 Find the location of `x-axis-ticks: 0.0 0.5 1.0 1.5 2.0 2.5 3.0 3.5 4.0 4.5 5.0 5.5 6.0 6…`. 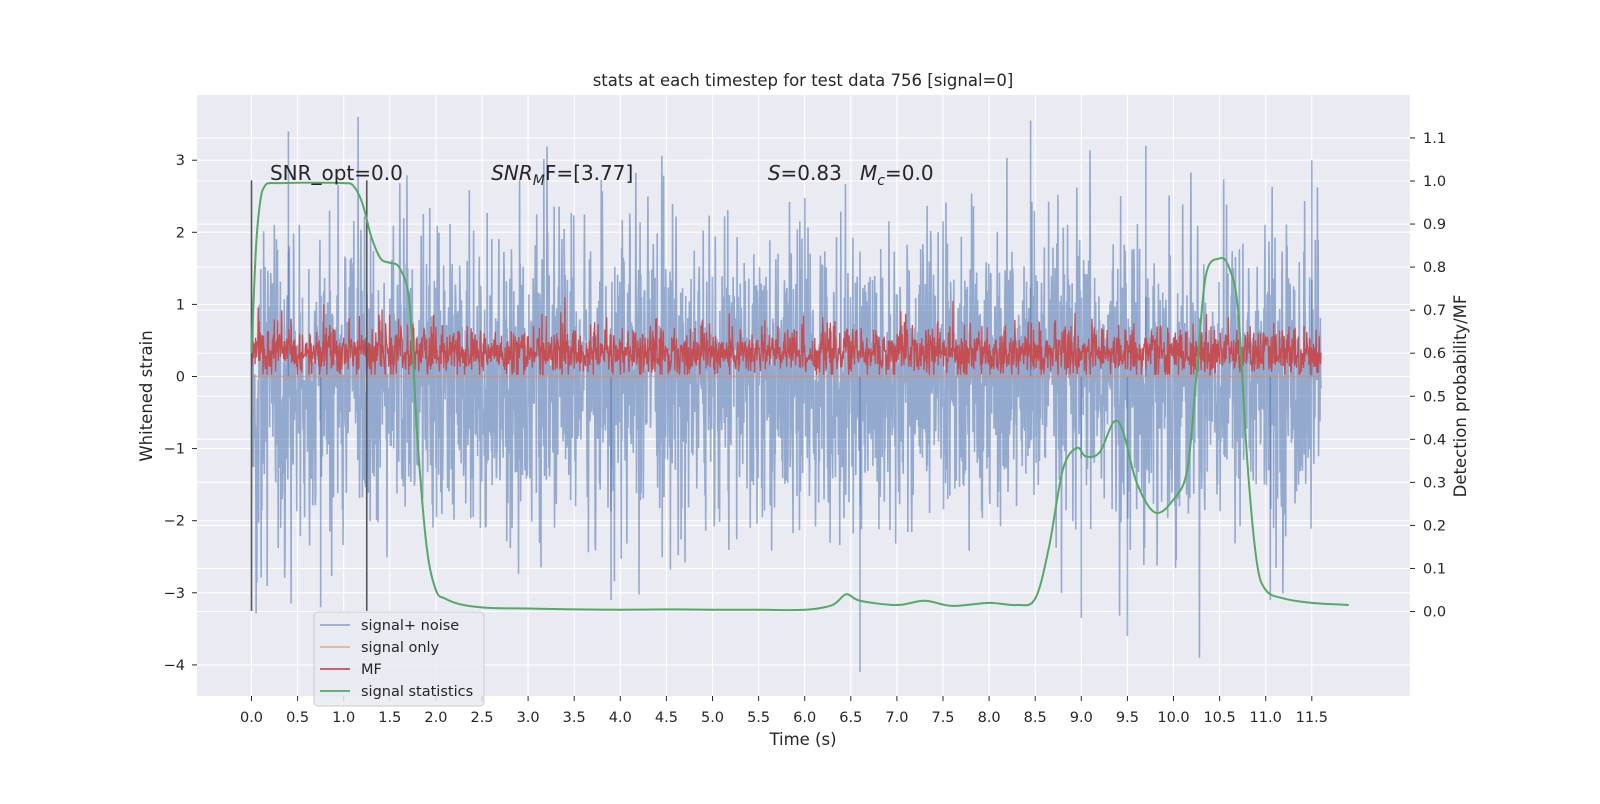

x-axis-ticks: 0.0 0.5 1.0 1.5 2.0 2.5 3.0 3.5 4.0 4.5 5.0 5.5 6.0 6… is located at coordinates (784, 711).